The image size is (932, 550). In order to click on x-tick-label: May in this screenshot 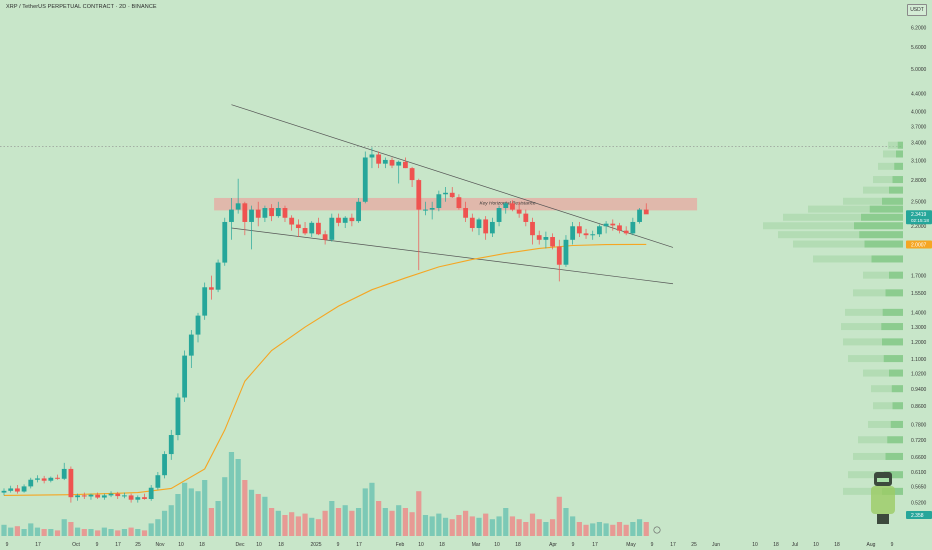, I will do `click(631, 545)`.